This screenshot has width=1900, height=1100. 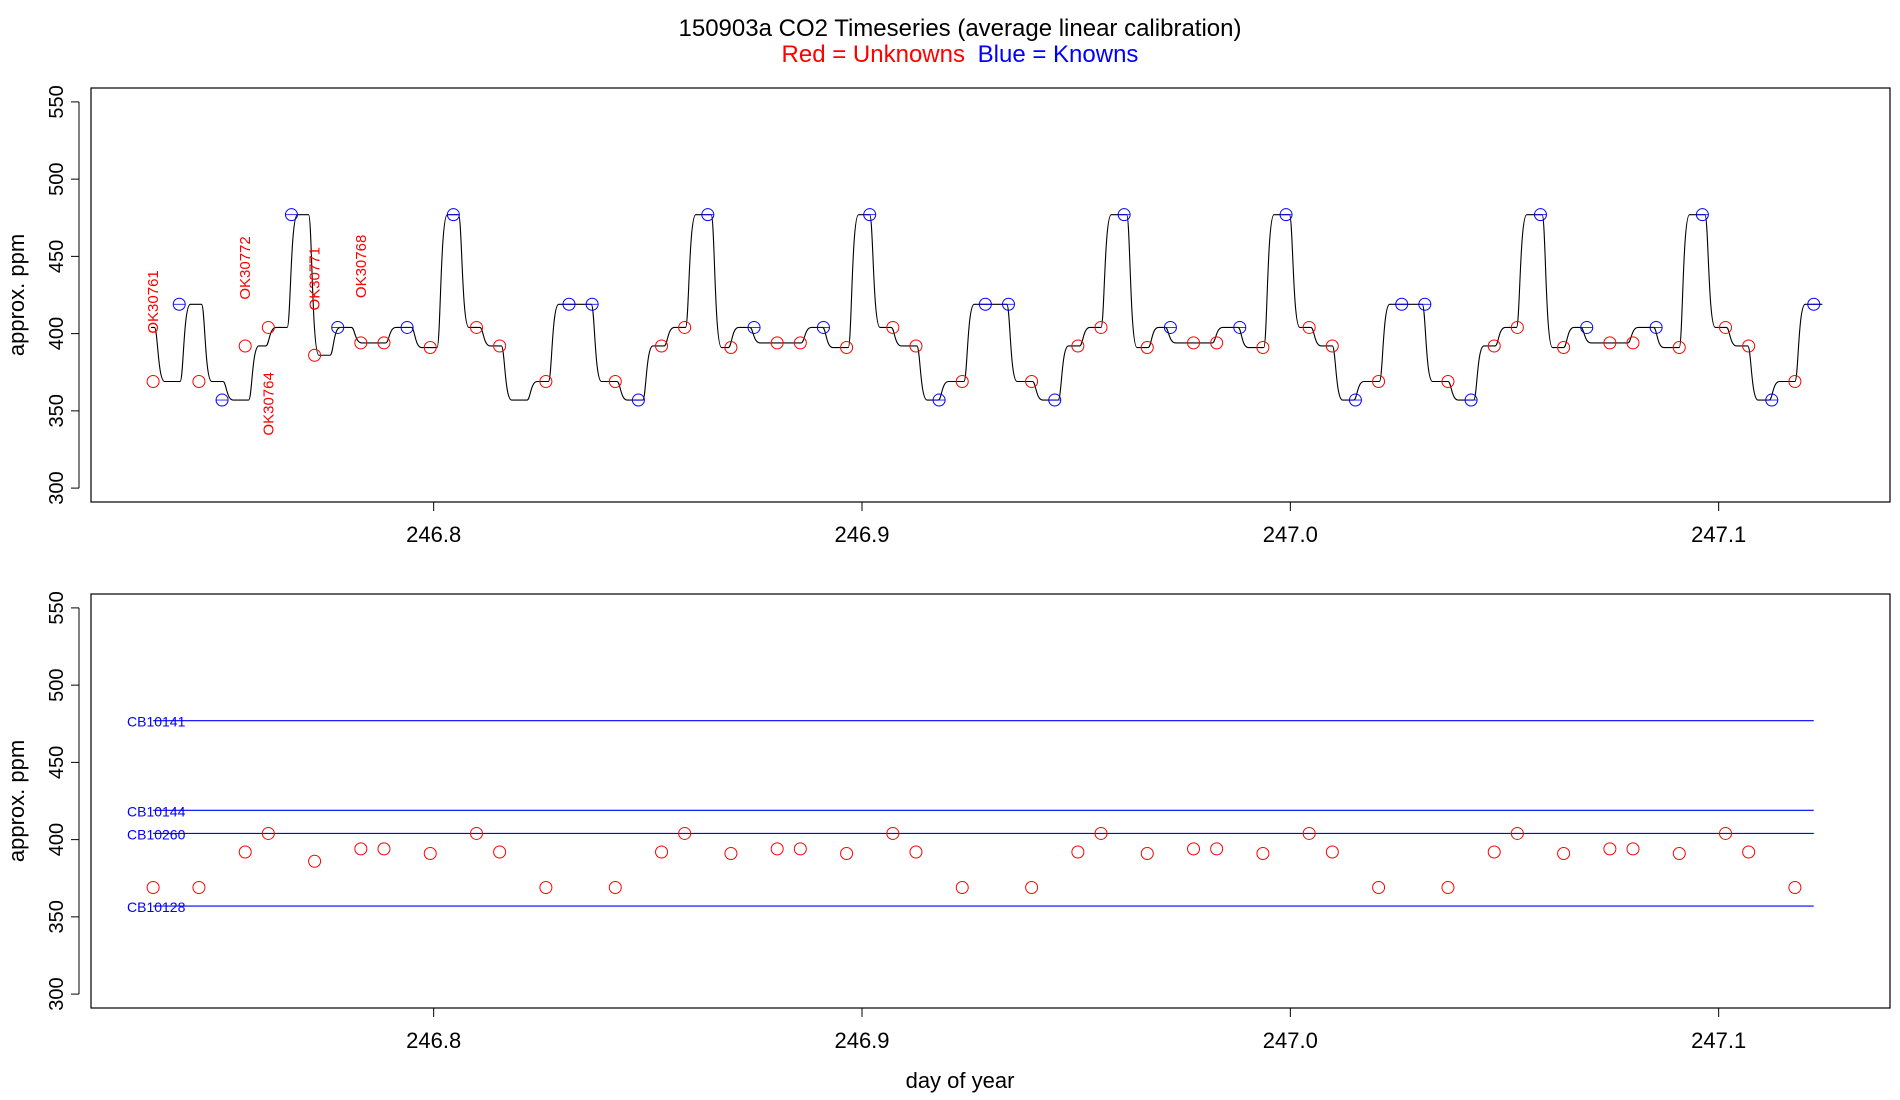 I want to click on y-tick-label: 500, so click(x=57, y=684).